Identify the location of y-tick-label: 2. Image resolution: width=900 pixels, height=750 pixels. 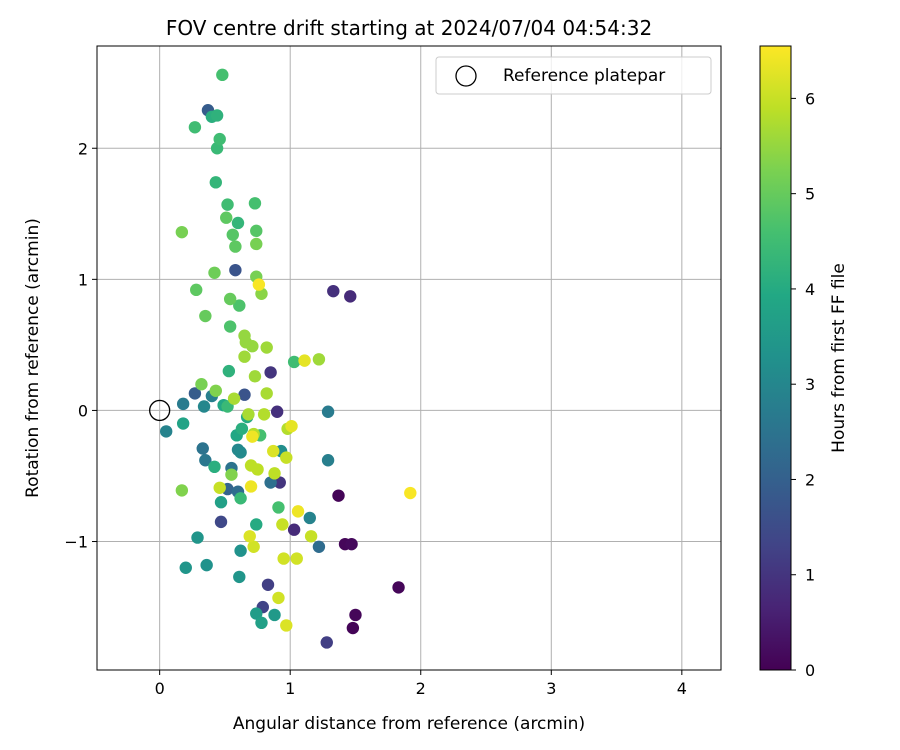
(83, 148).